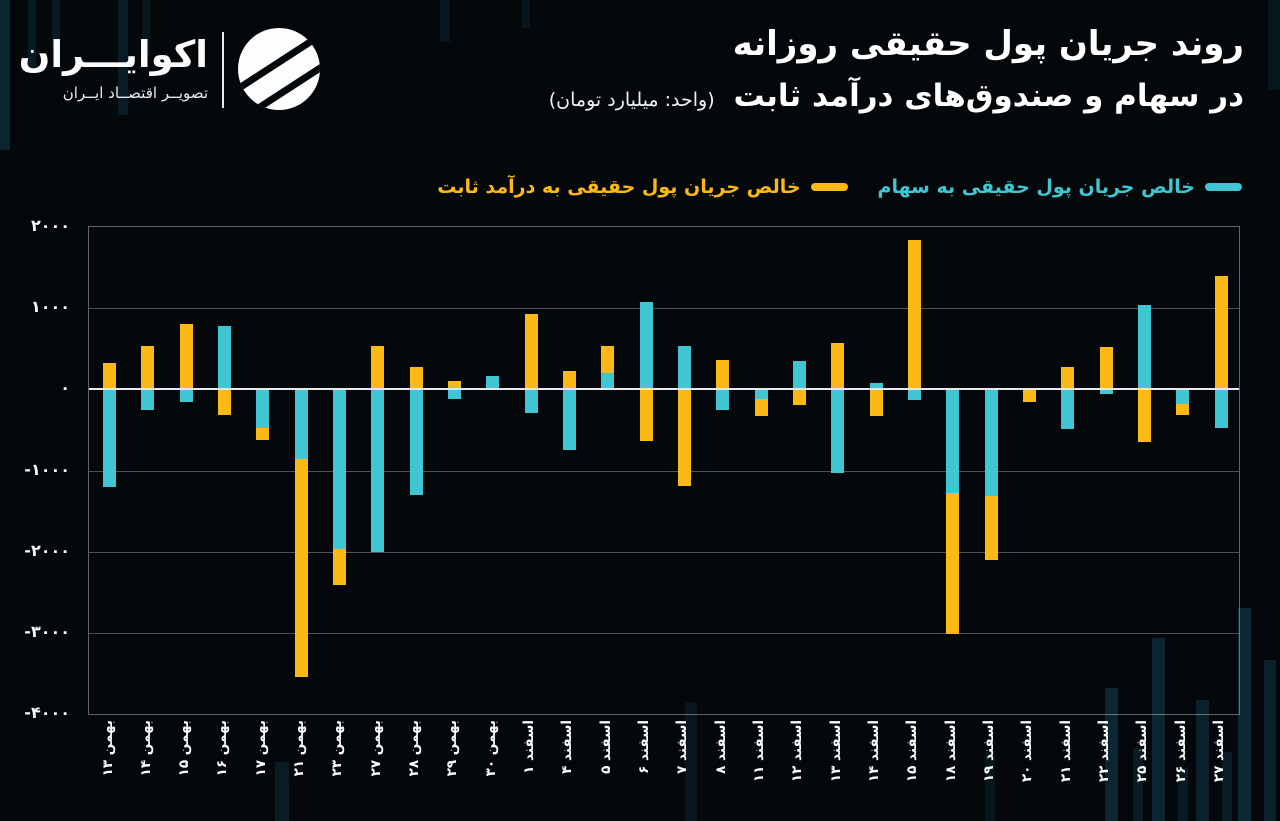 This screenshot has height=821, width=1280. I want to click on x-axis-label: اسفند ۱۵, so click(912, 751).